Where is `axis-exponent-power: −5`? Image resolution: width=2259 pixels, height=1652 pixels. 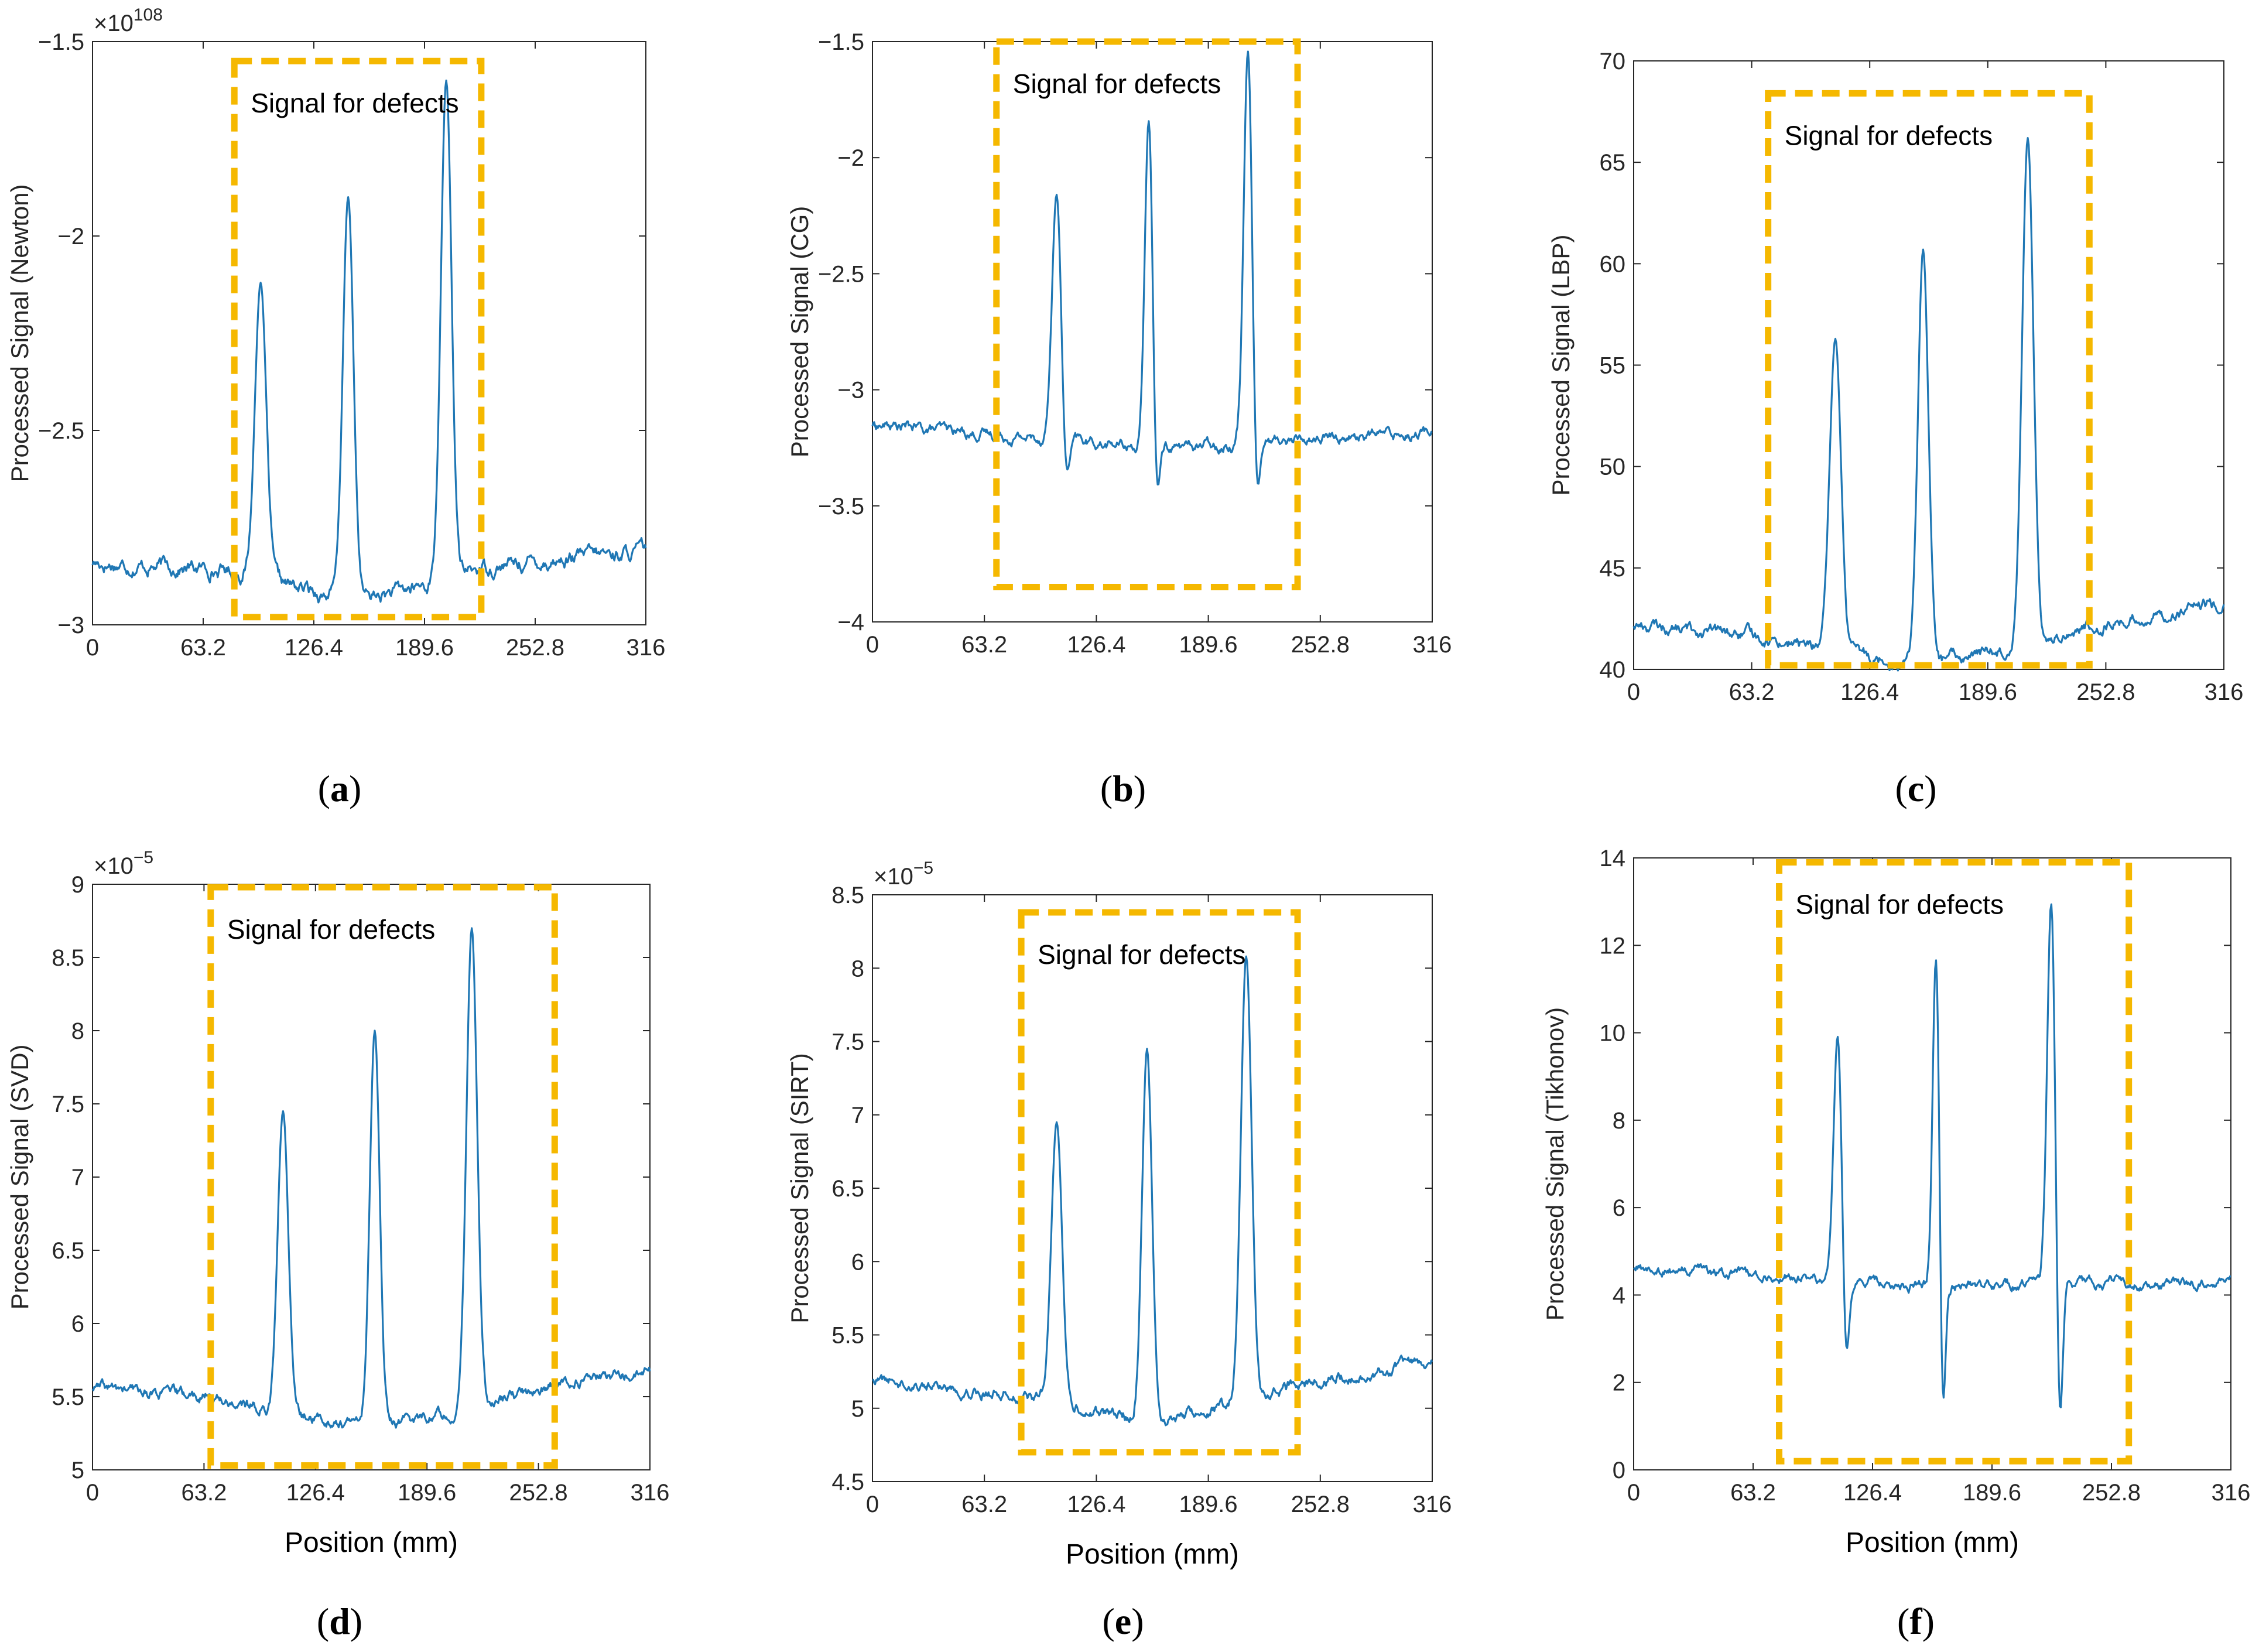
axis-exponent-power: −5 is located at coordinates (143, 857).